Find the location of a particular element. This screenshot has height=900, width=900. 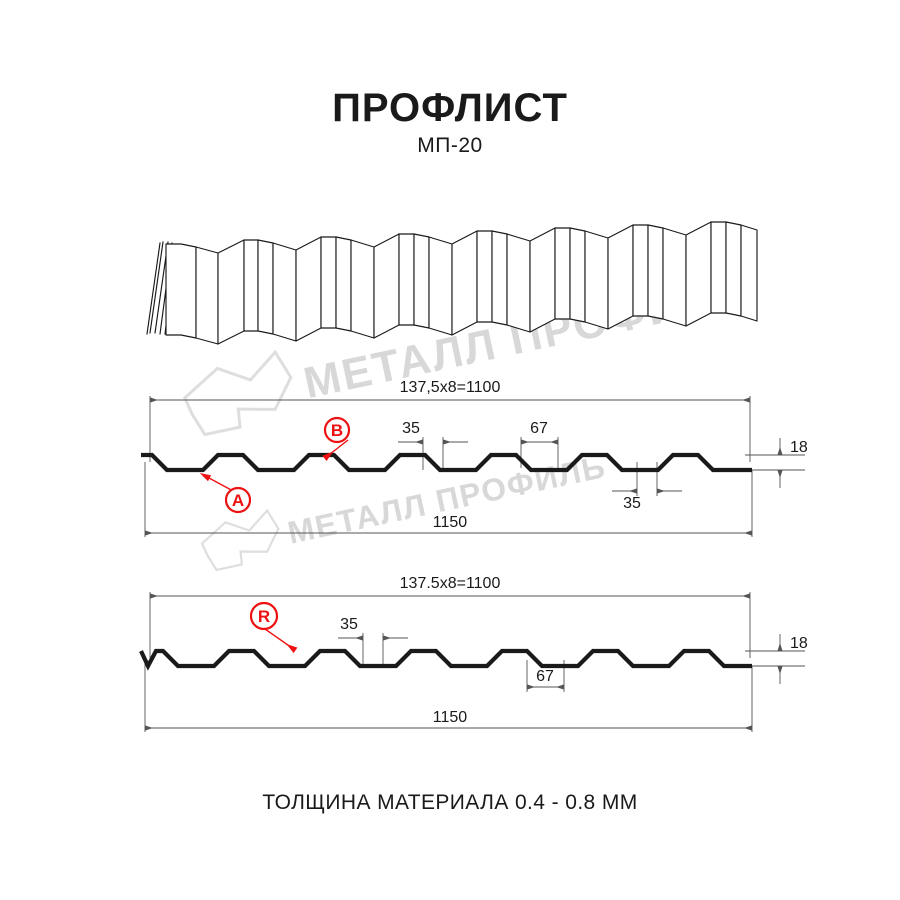

profile-section-back: 137.5x8=1100 1150 35 67 is located at coordinates (473, 653).